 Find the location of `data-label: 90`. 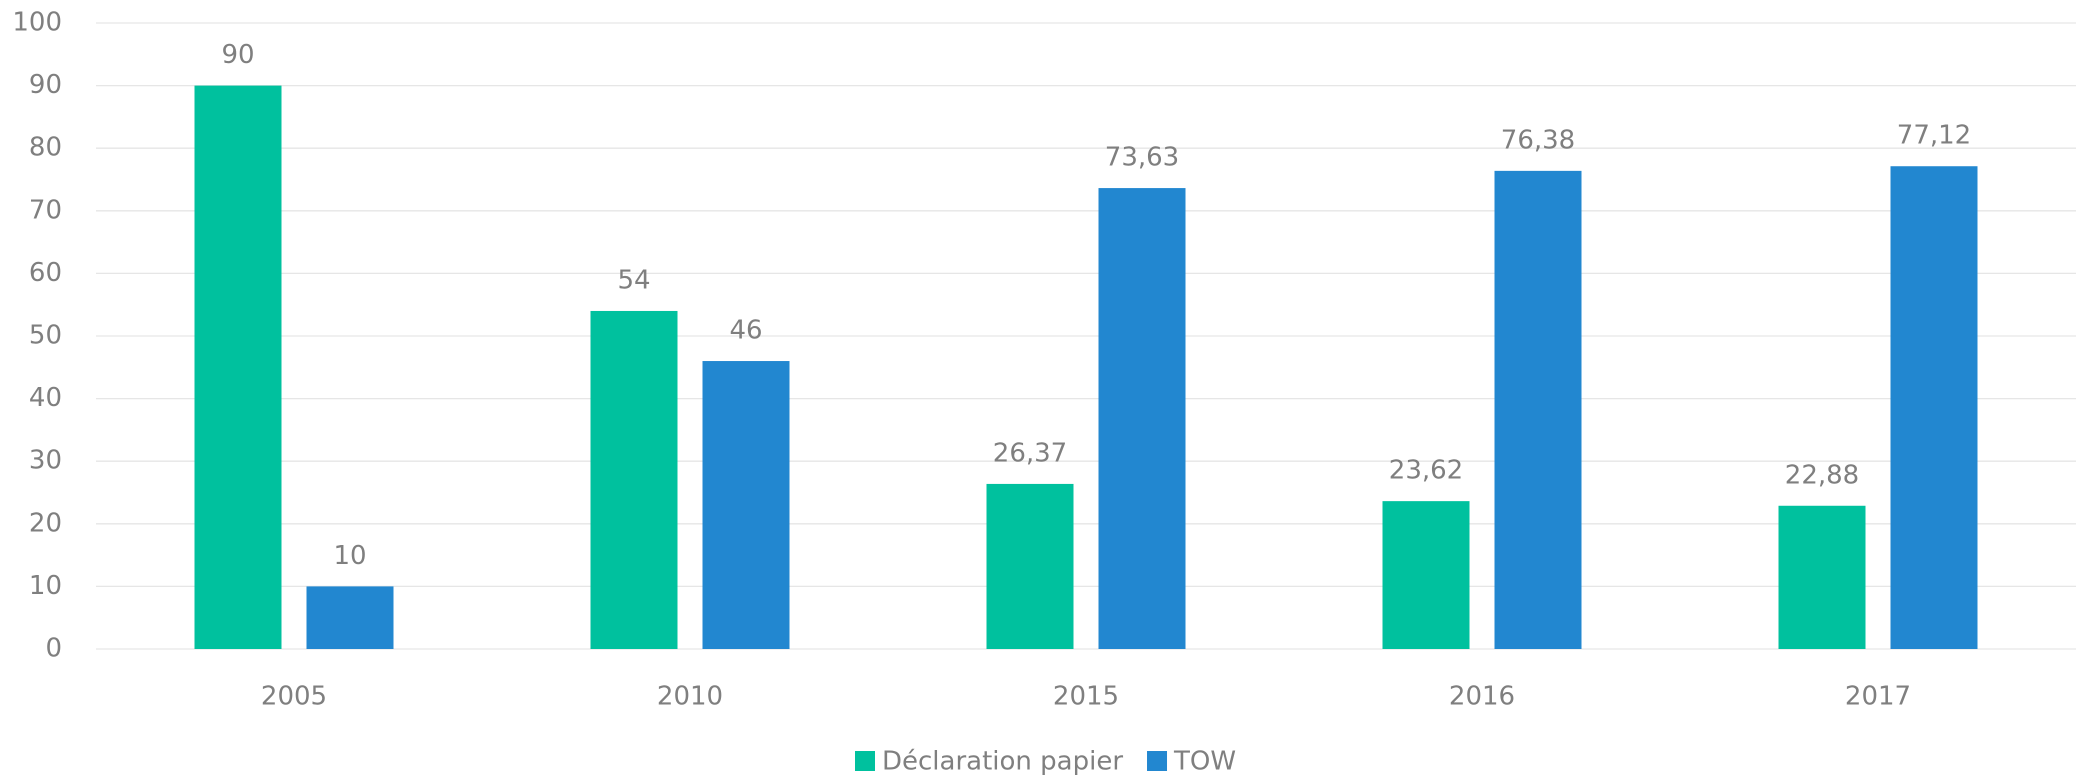

data-label: 90 is located at coordinates (237, 55).